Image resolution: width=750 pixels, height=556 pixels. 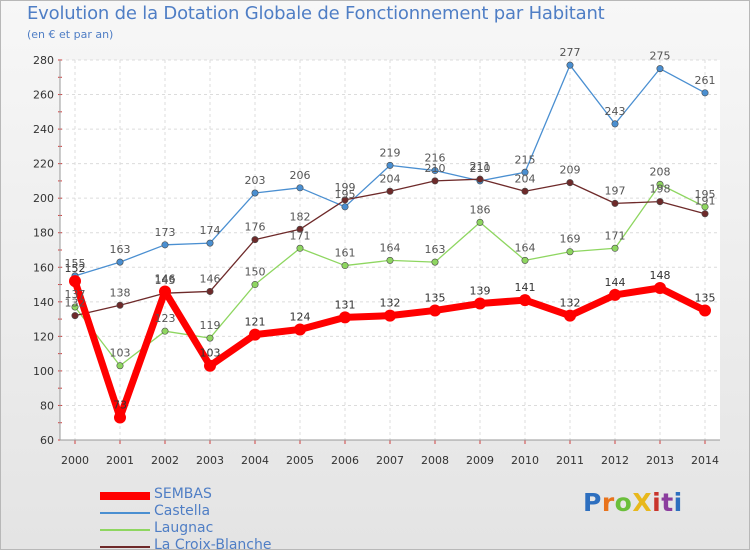 What do you see at coordinates (570, 170) in the screenshot?
I see `data-label: 209` at bounding box center [570, 170].